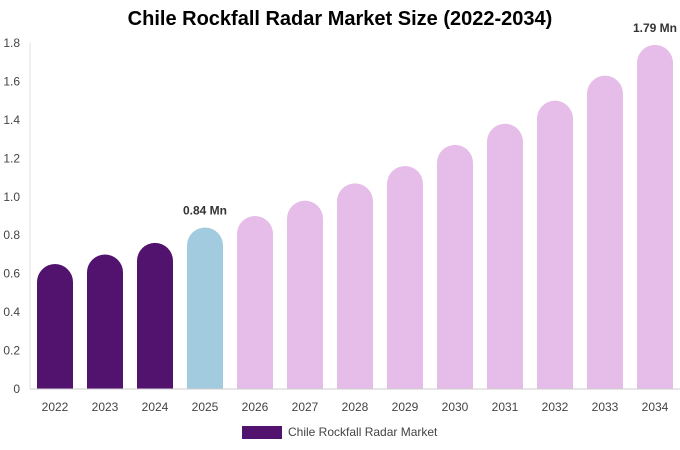 The width and height of the screenshot is (680, 450). I want to click on x-tick-label: 2030, so click(455, 407).